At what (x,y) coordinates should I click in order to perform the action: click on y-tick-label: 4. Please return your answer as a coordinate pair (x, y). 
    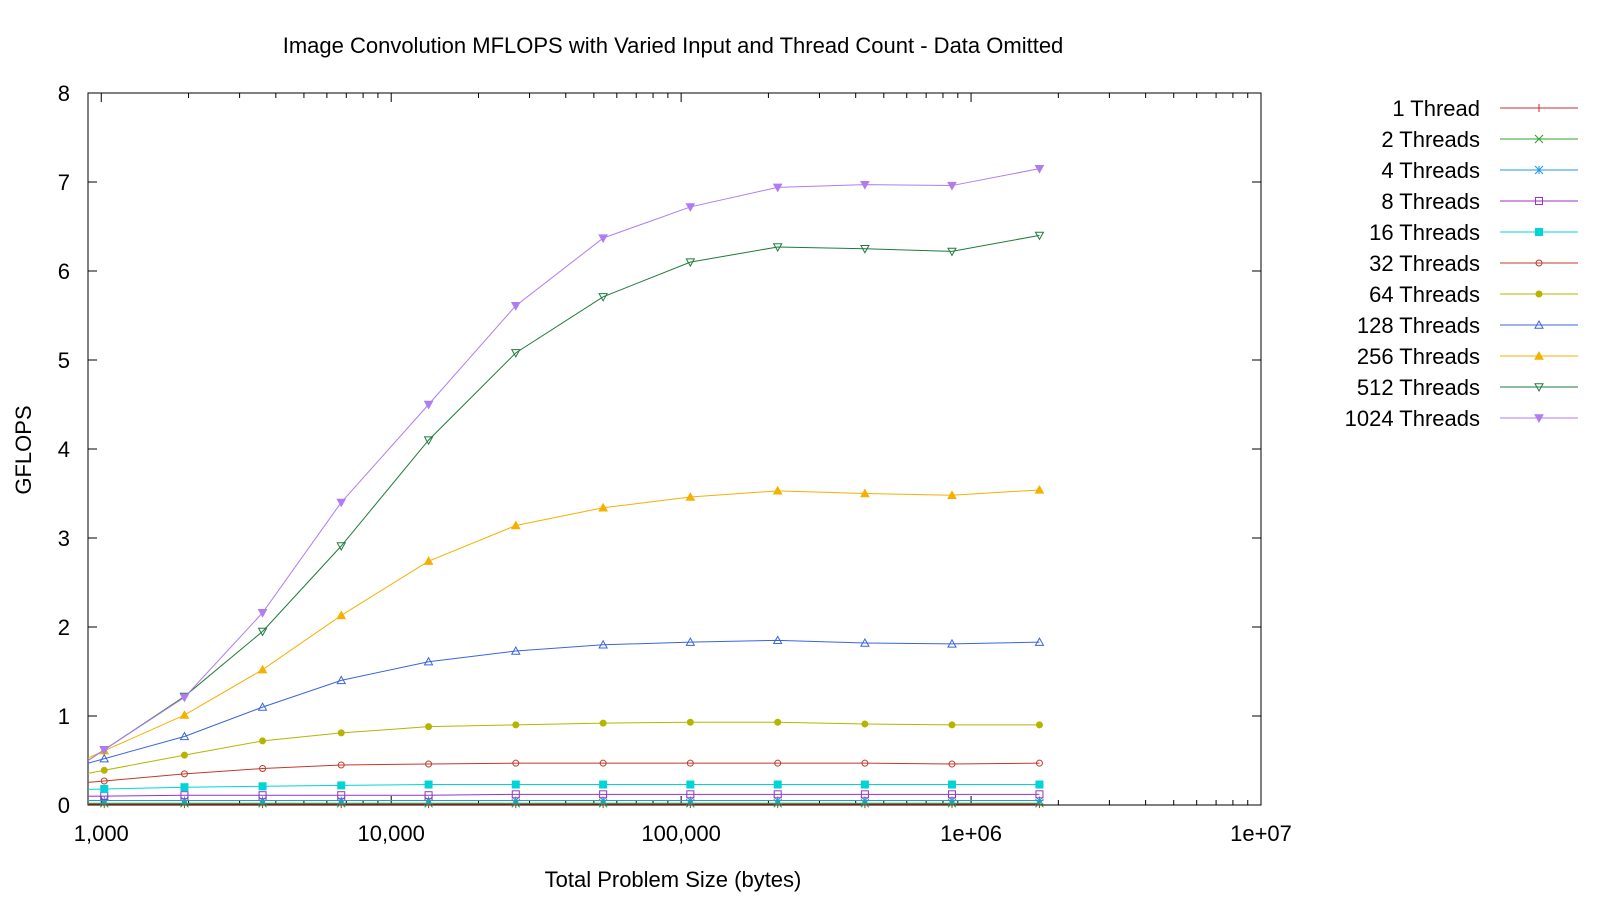
    Looking at the image, I should click on (64, 449).